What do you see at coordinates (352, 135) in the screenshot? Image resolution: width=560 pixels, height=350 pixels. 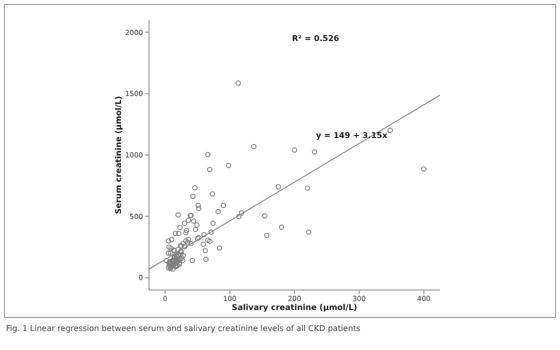 I see `annotation: y = 149 + 3.15x` at bounding box center [352, 135].